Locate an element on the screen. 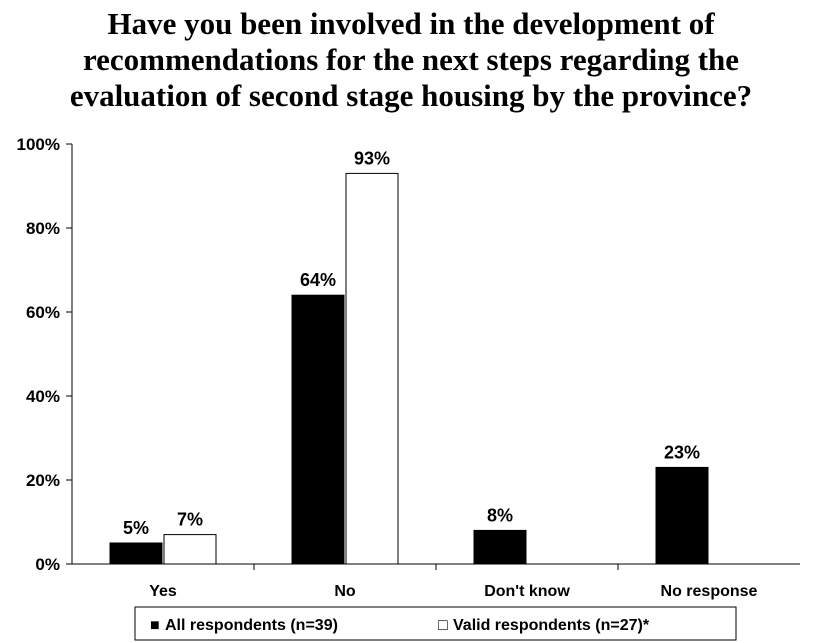  legend-label: Valid respondents (n=27)* is located at coordinates (551, 625).